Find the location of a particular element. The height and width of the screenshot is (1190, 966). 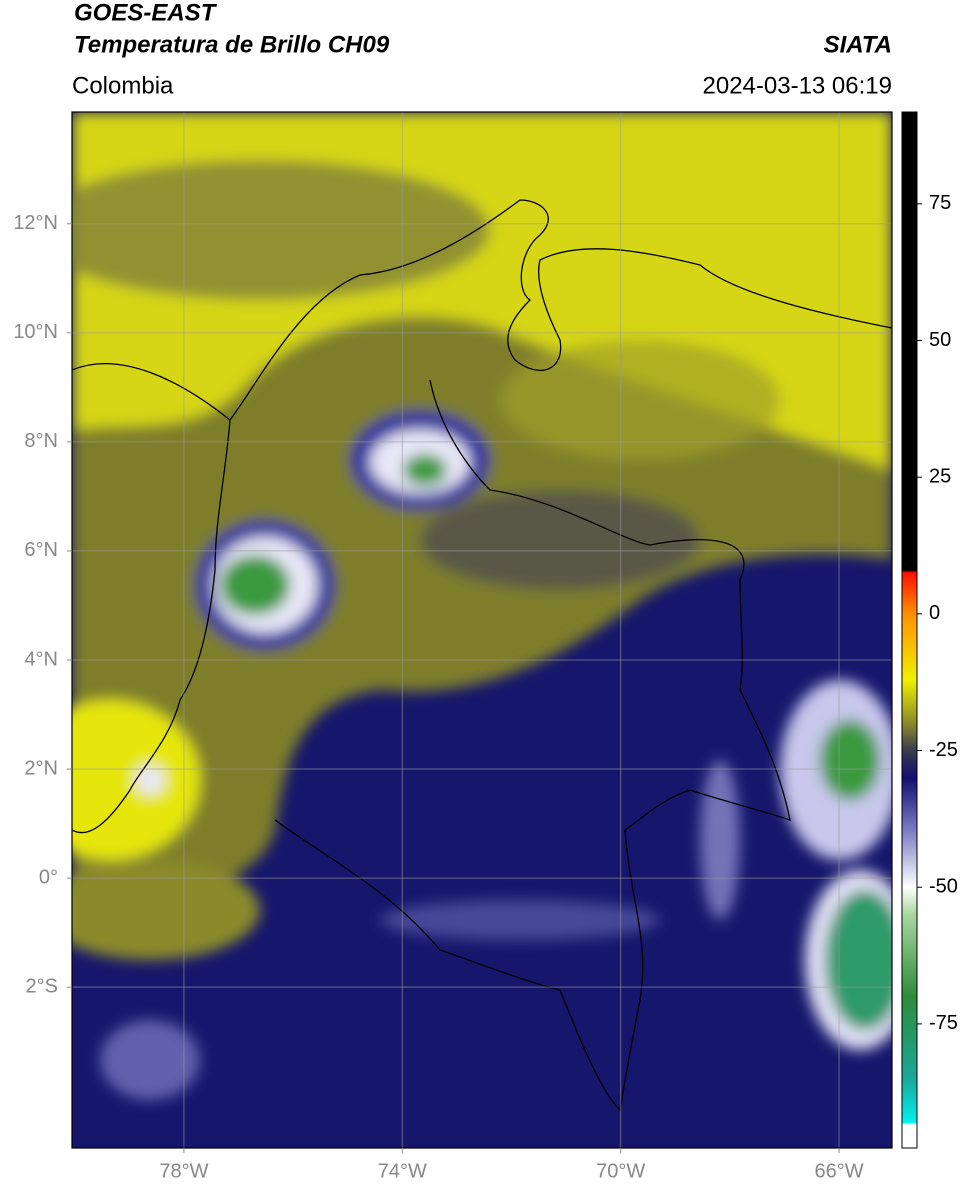

colorbar-tick-label: -50 is located at coordinates (943, 887).